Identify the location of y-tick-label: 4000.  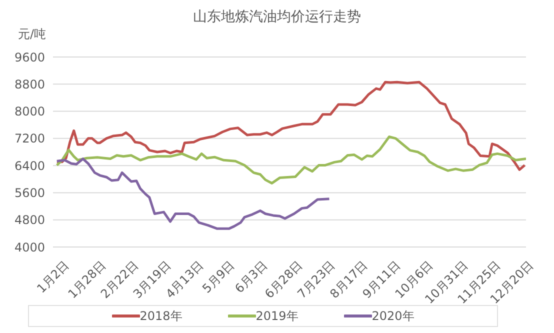
(29, 247).